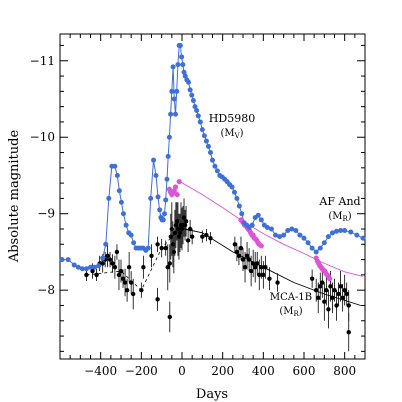 Image resolution: width=402 pixels, height=402 pixels. I want to click on afand-label: AF And, so click(339, 201).